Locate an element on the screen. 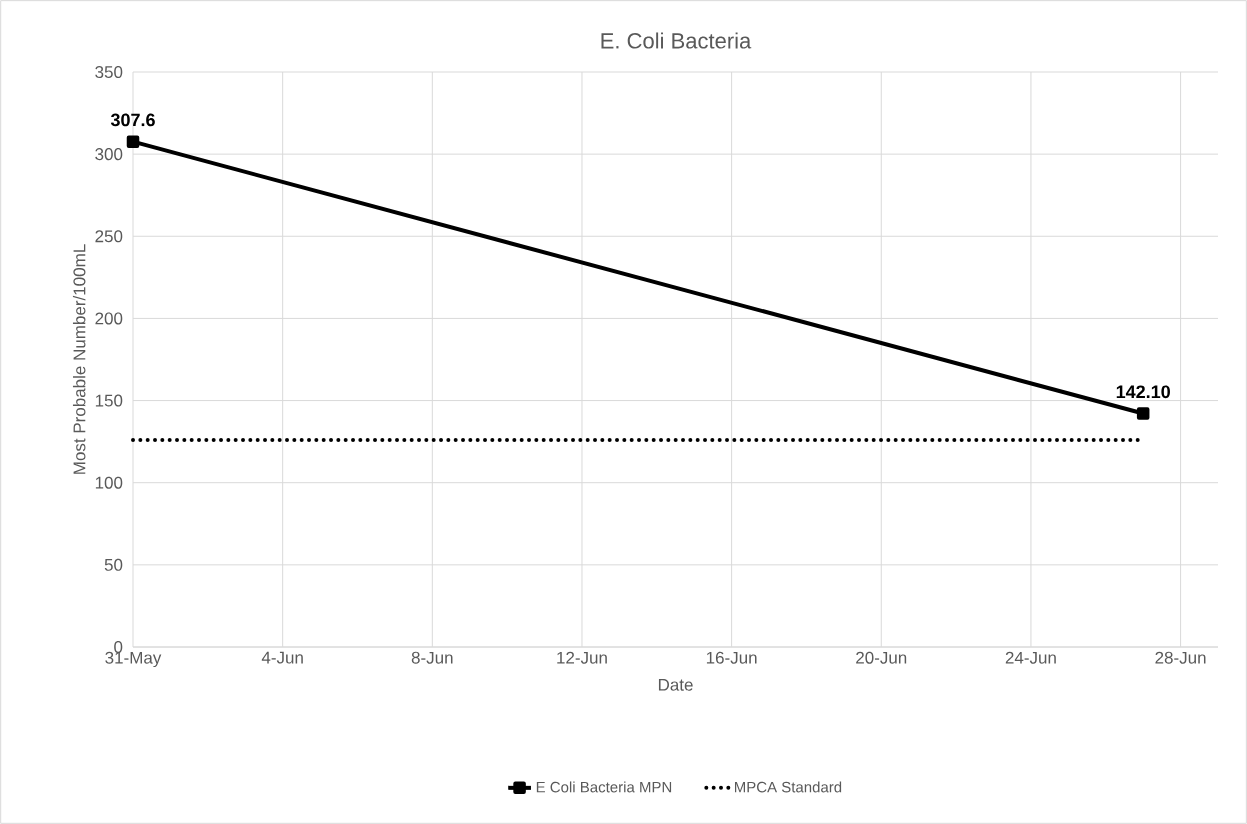 The width and height of the screenshot is (1247, 824). data-label: 307.6 is located at coordinates (132, 120).